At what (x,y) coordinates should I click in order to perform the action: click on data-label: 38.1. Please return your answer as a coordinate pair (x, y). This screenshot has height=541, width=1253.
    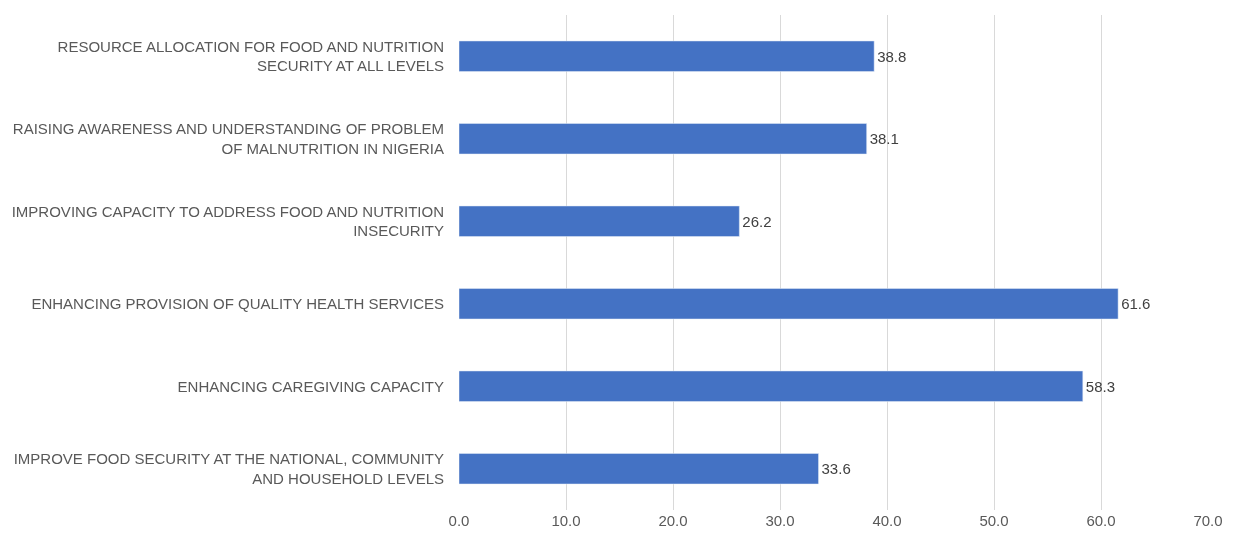
    Looking at the image, I should click on (884, 139).